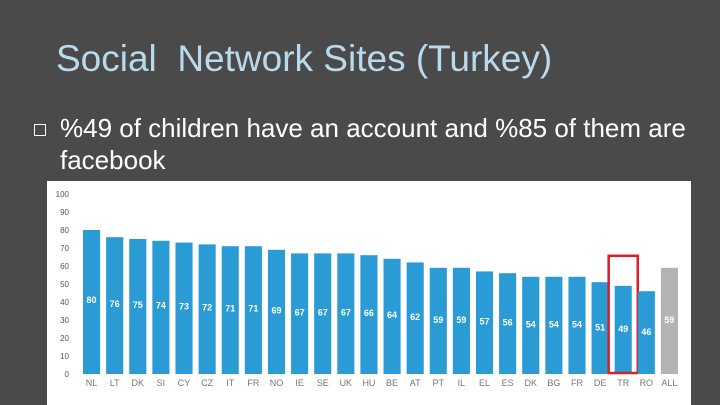 The width and height of the screenshot is (720, 405). What do you see at coordinates (161, 383) in the screenshot?
I see `x-tick-label: SI` at bounding box center [161, 383].